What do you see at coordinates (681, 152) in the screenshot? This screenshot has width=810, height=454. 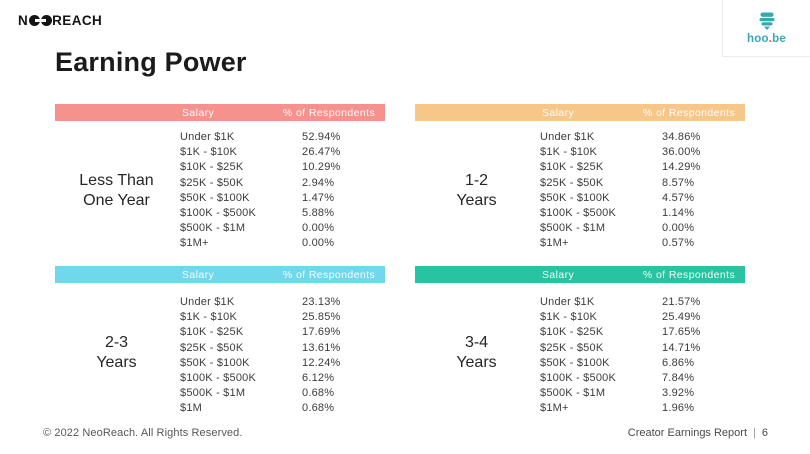 I see `pct-value: 36.00%` at bounding box center [681, 152].